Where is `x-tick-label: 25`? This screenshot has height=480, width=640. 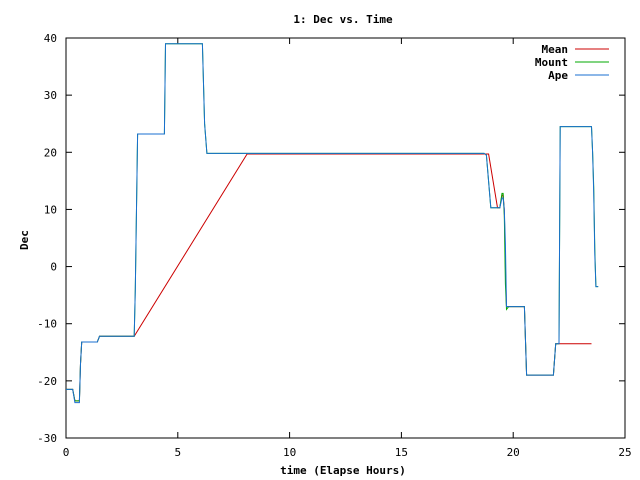
x-tick-label: 25 is located at coordinates (624, 452).